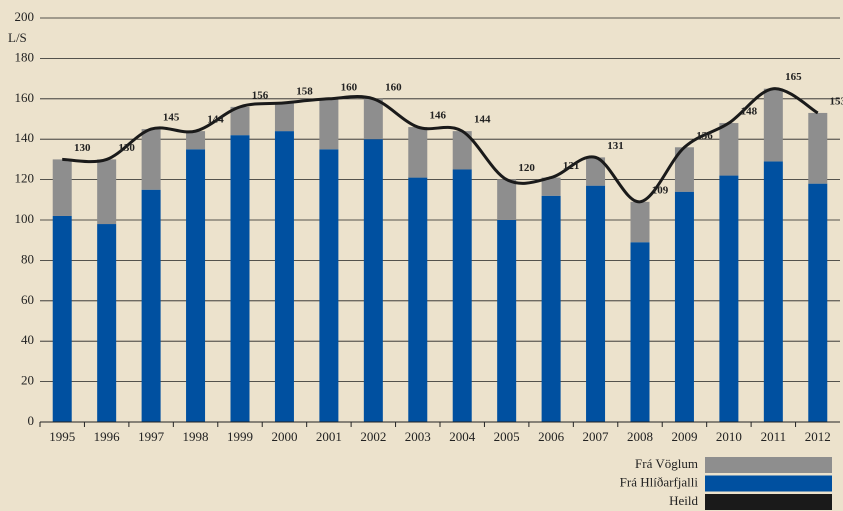 The height and width of the screenshot is (511, 843). Describe the element at coordinates (704, 136) in the screenshot. I see `data-label: 136` at that location.